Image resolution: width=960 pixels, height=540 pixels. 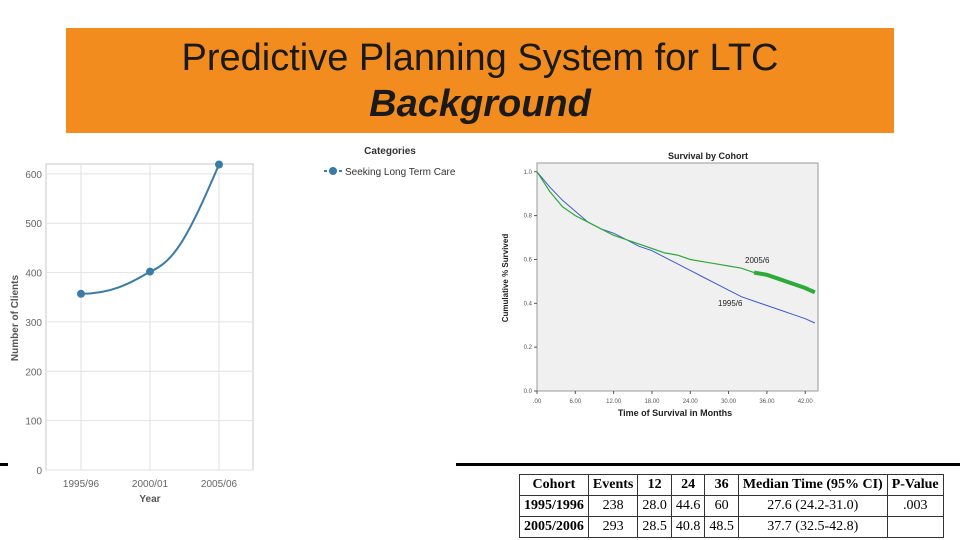 What do you see at coordinates (554, 527) in the screenshot?
I see `table-cell: 2005/2006` at bounding box center [554, 527].